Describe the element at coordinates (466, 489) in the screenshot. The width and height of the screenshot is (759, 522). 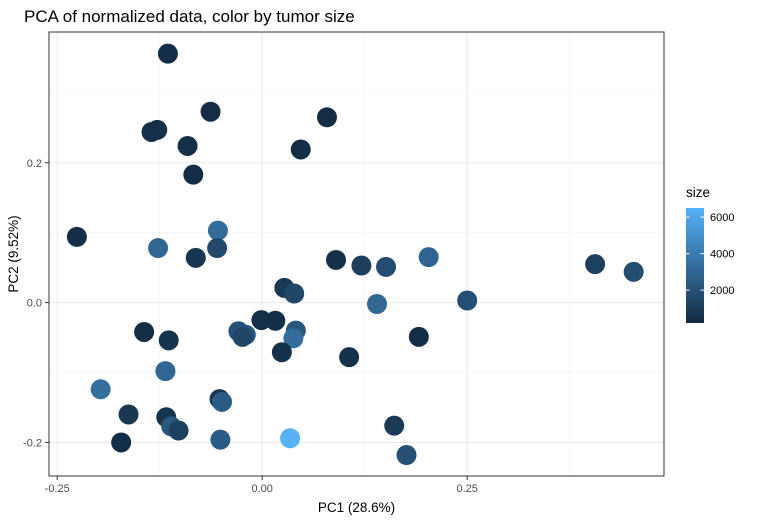
I see `x-tick-label: 0.25` at that location.